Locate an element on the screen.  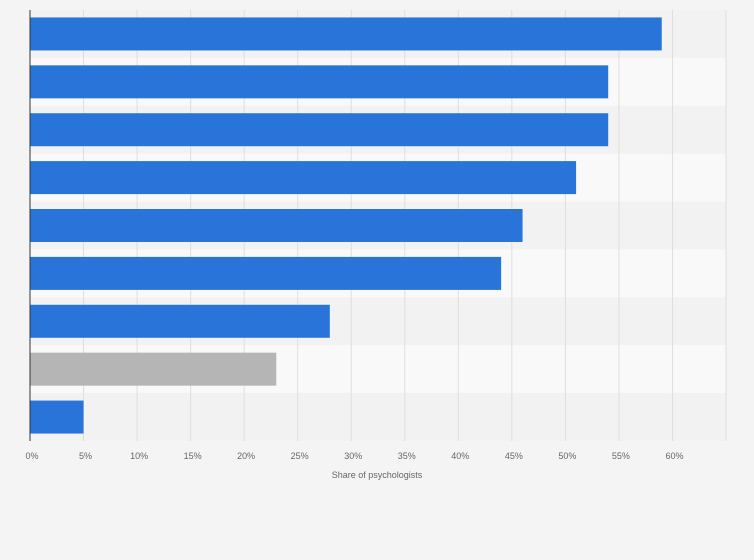
x-axis-tick-labels: 0% 5% 10% 15% 20% 25% 30% 35% 40% 45% 50% 55% 60% is located at coordinates (354, 456).